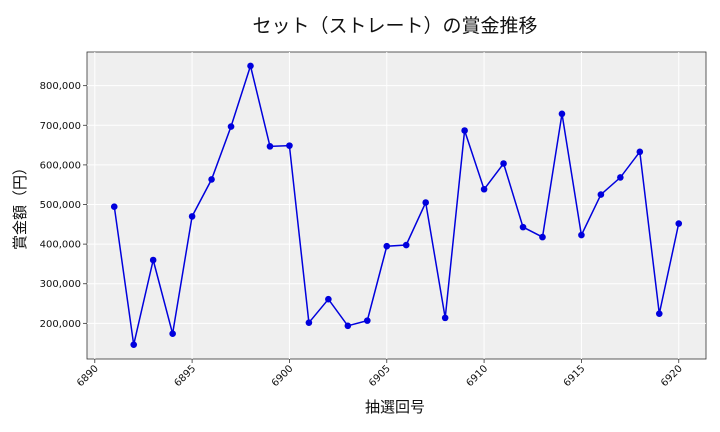  I want to click on y-tick-label: 400,000, so click(60, 245).